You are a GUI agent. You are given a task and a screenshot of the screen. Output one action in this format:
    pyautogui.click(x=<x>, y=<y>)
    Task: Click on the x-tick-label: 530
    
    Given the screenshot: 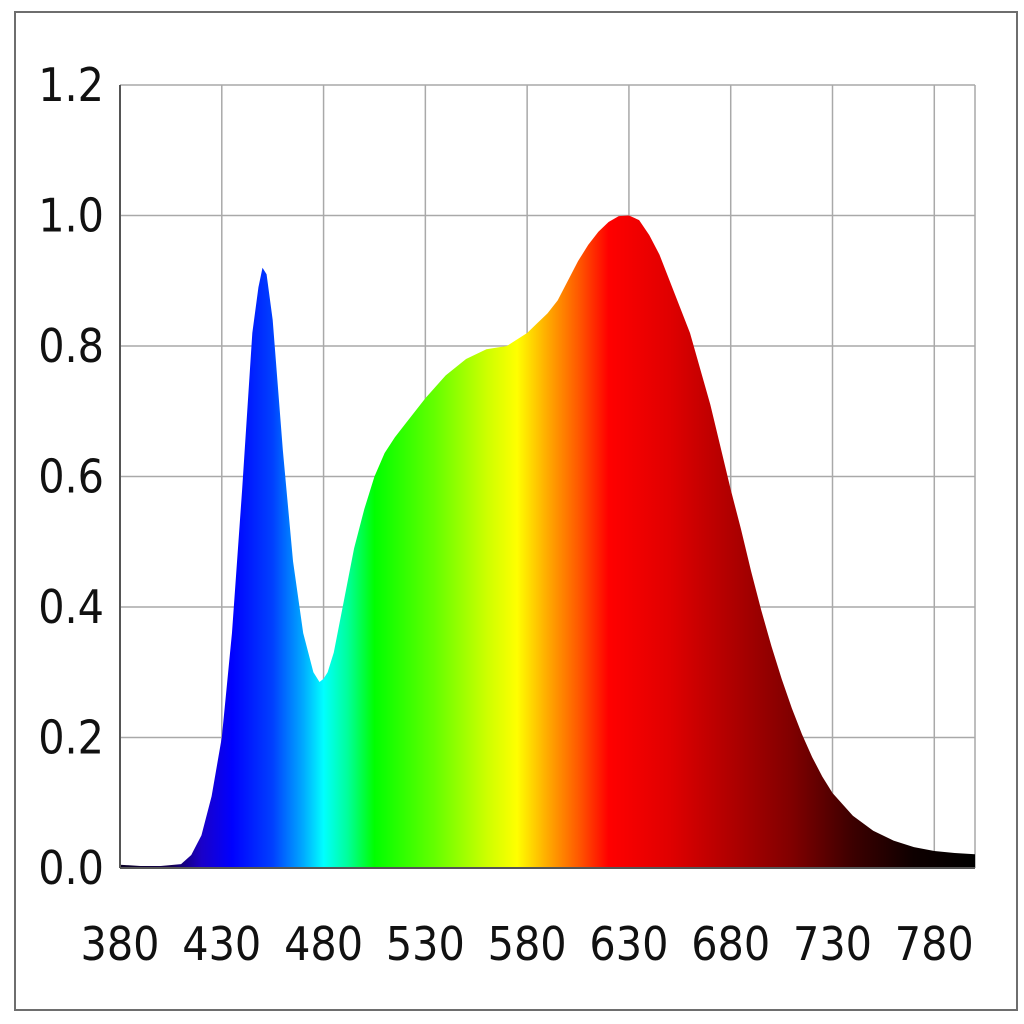 What is the action you would take?
    pyautogui.click(x=425, y=944)
    